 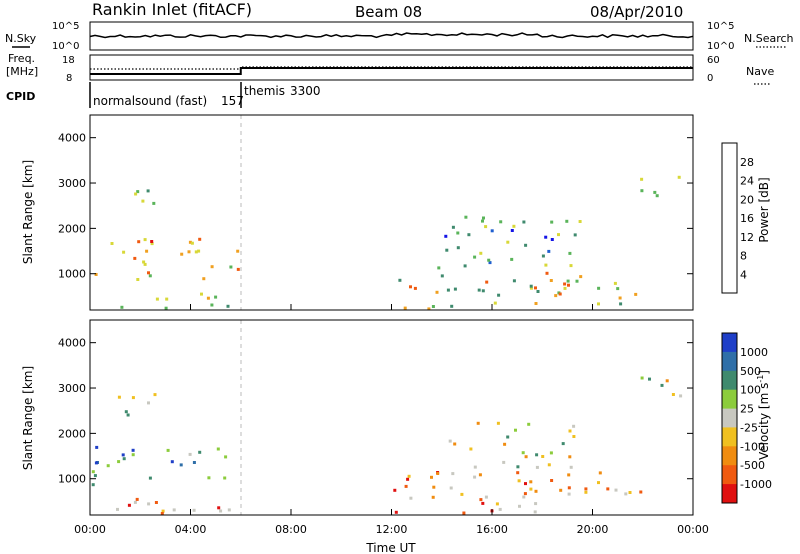 I want to click on cpid-seg2-id: 3300, so click(x=305, y=91).